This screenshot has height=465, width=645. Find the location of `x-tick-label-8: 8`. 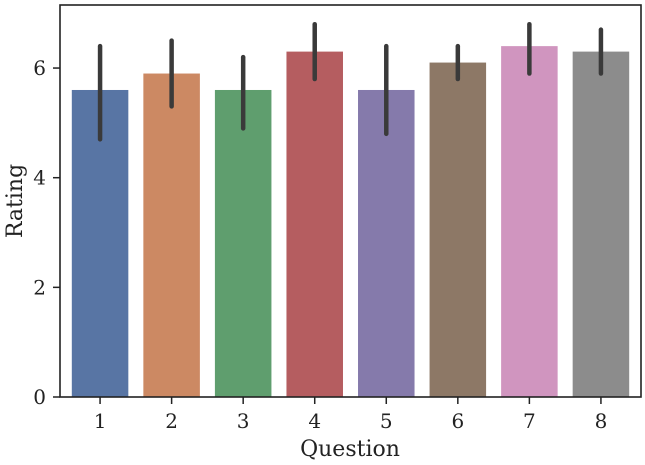

x-tick-label-8: 8 is located at coordinates (601, 421).